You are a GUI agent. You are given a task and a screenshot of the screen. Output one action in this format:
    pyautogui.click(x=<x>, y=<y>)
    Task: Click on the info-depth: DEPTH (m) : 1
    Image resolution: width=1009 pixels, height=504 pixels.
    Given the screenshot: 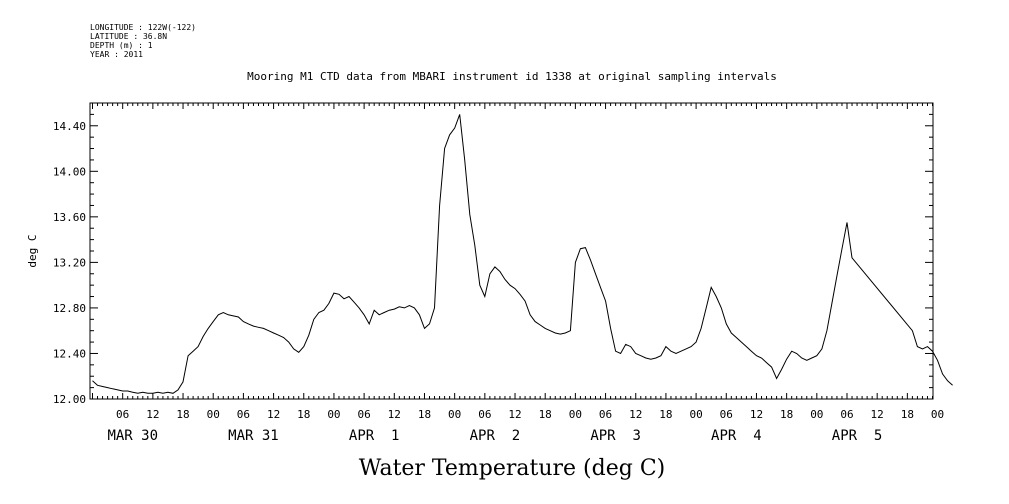 What is the action you would take?
    pyautogui.click(x=121, y=45)
    